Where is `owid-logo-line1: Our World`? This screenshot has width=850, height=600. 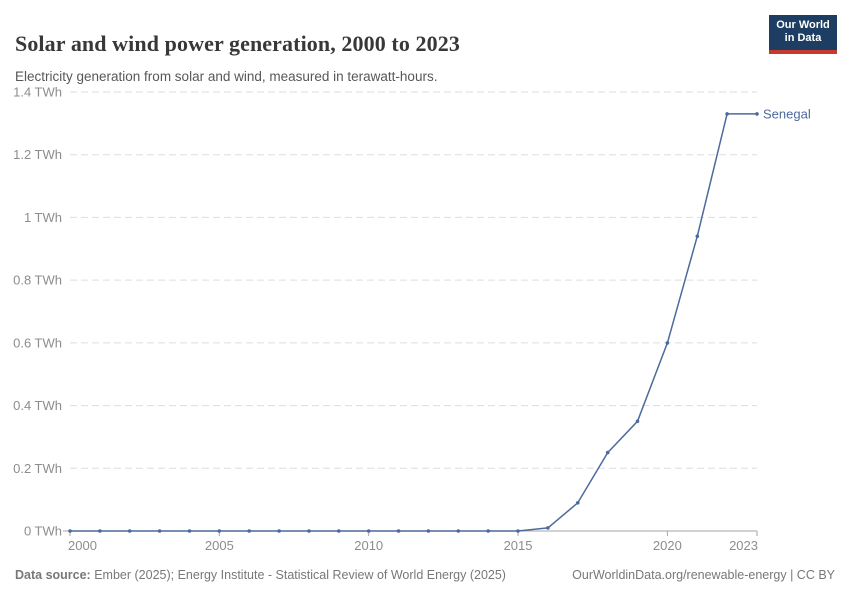 owid-logo-line1: Our World is located at coordinates (803, 25).